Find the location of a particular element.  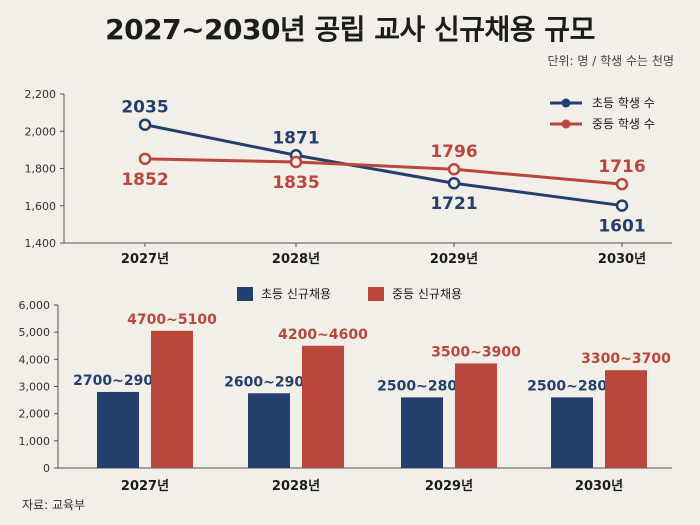

bar-data-label: 3500~3900 is located at coordinates (476, 352).